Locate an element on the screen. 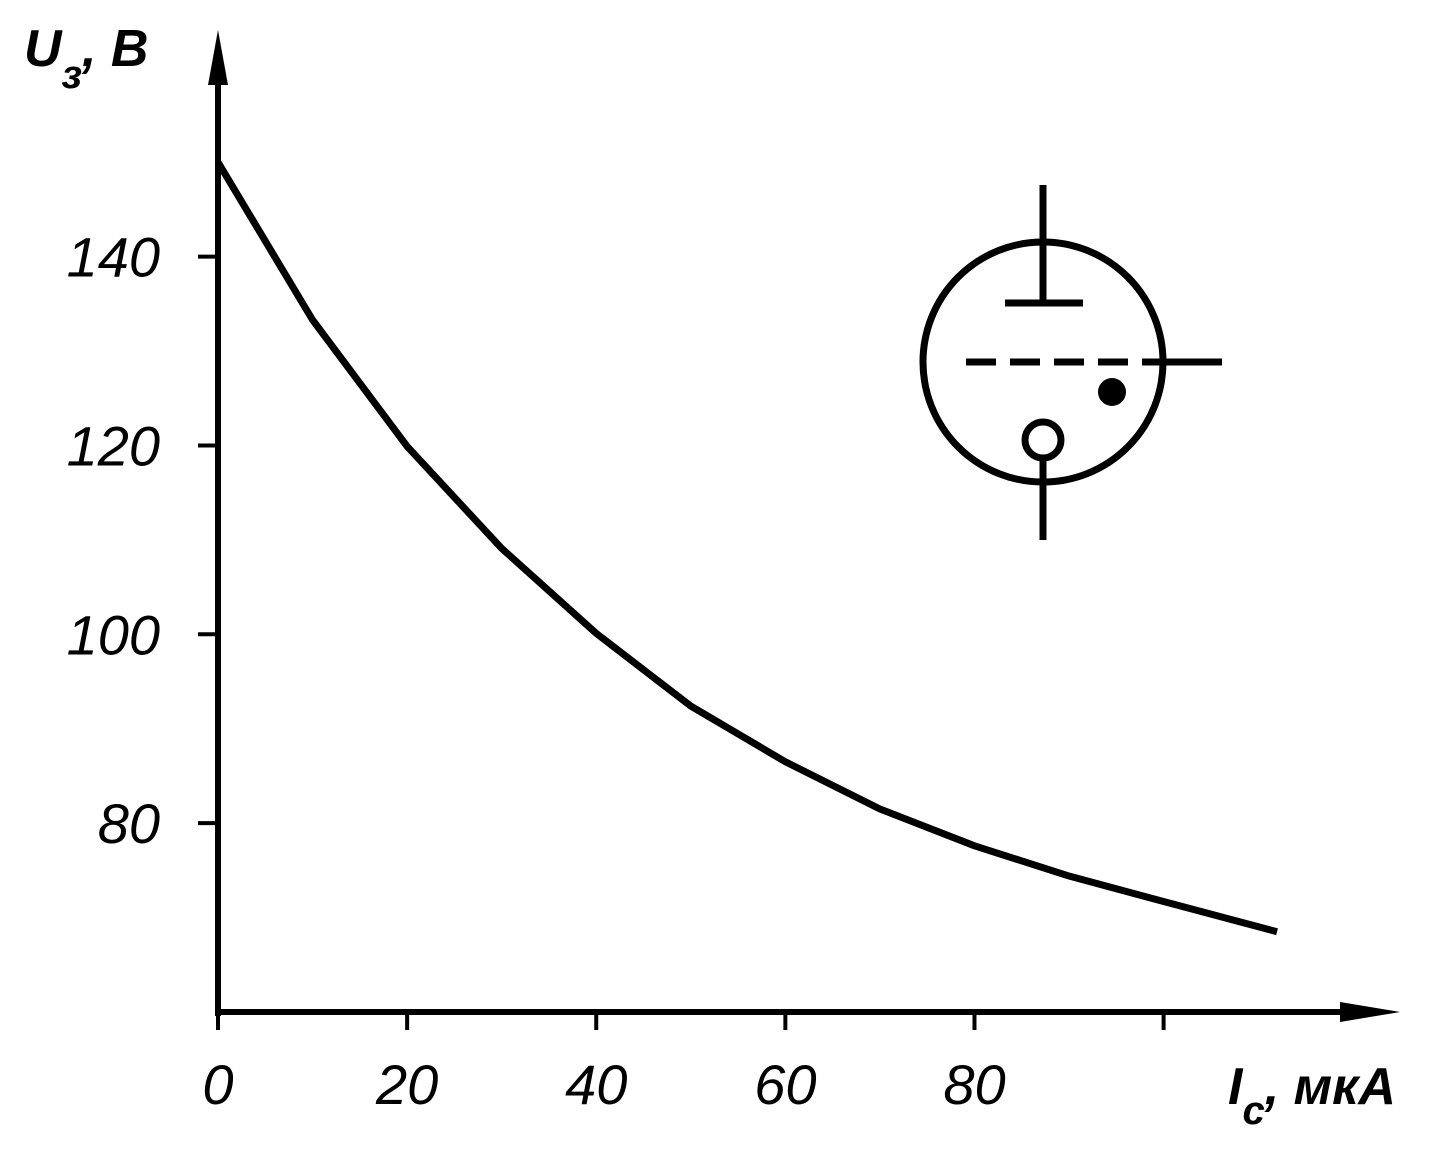 The width and height of the screenshot is (1450, 1150). x-tick-label: 80 is located at coordinates (974, 1084).